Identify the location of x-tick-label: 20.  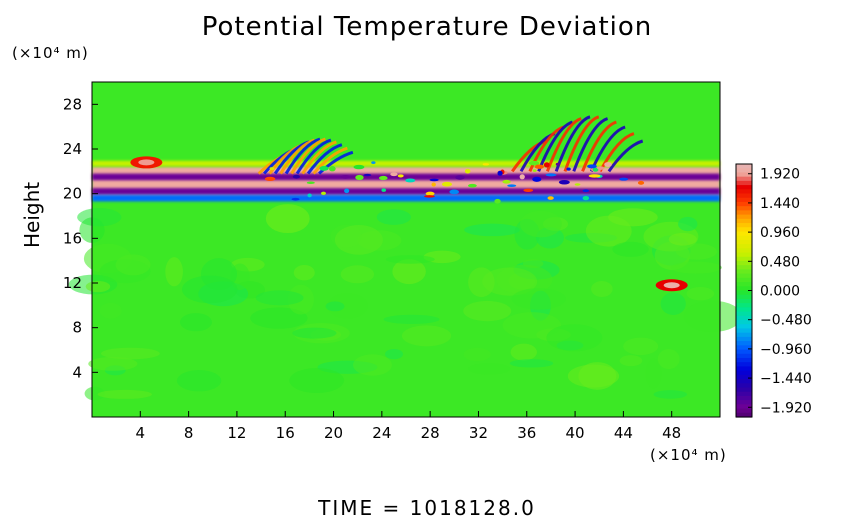
(333, 433).